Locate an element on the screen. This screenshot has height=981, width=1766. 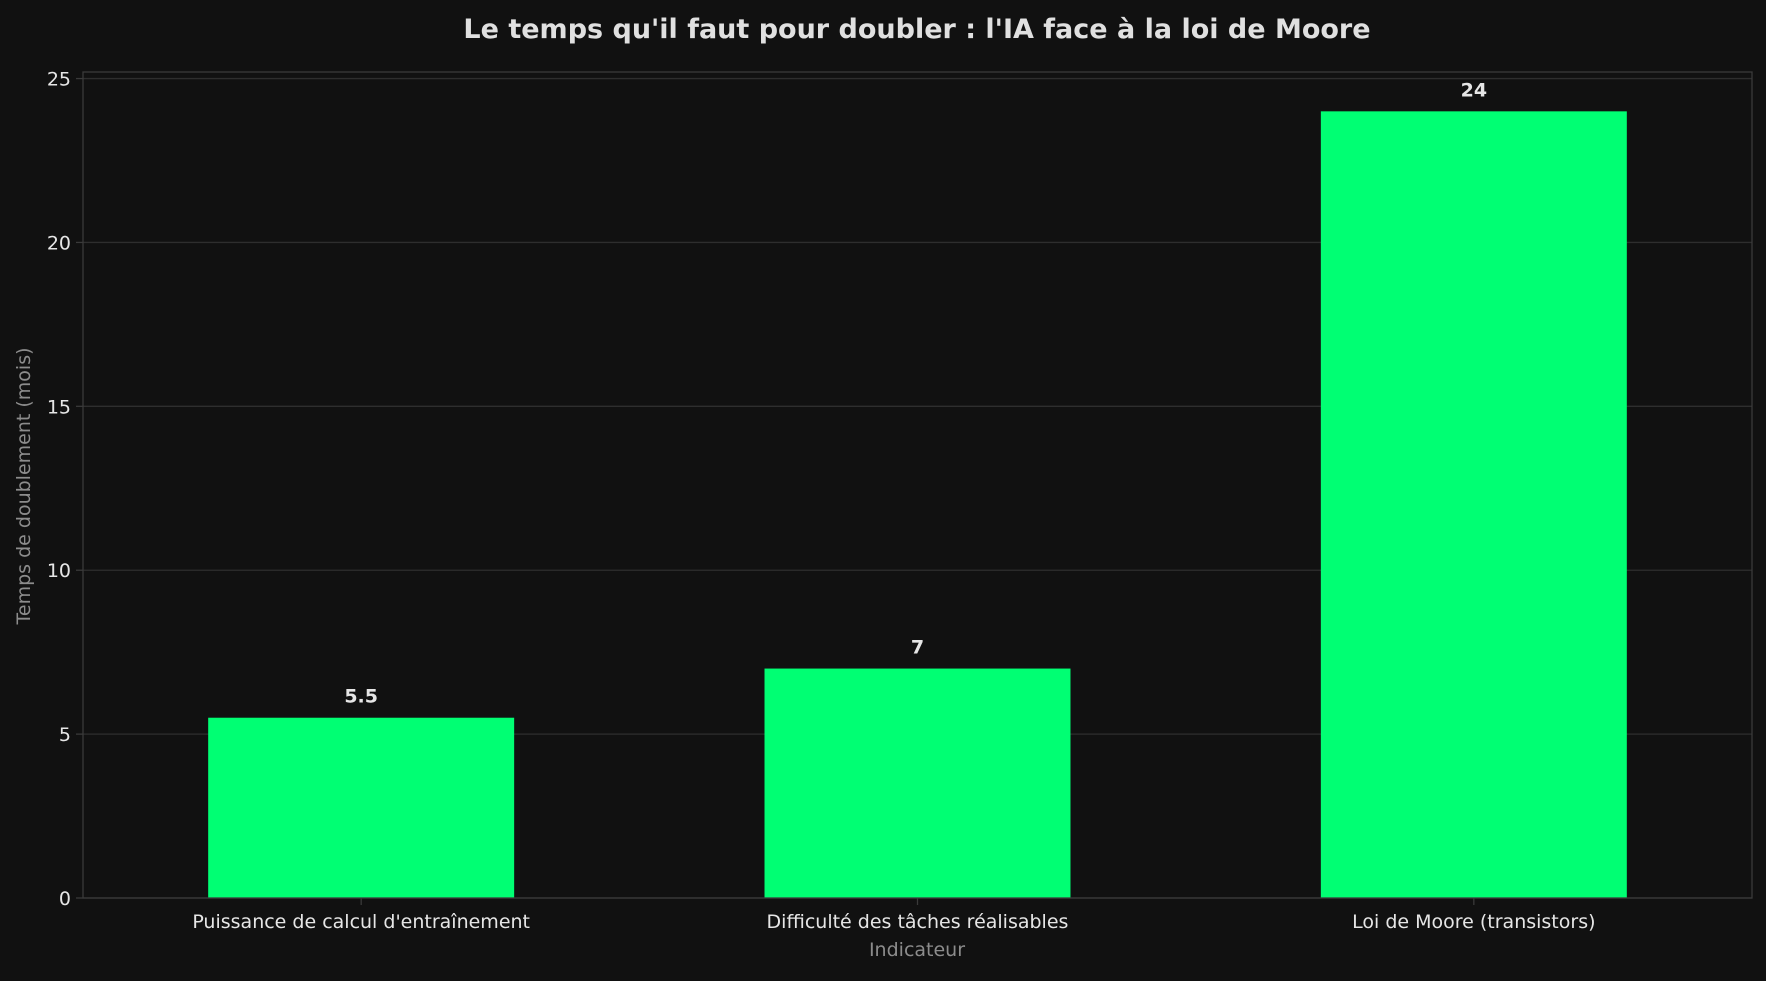
bar-value-label: 24 is located at coordinates (1474, 90).